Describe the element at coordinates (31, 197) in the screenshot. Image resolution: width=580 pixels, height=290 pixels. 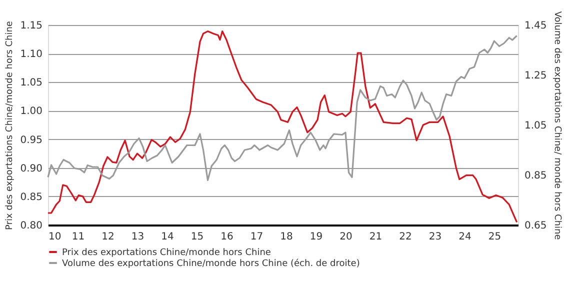
I see `y-tick-label: 0.85` at that location.